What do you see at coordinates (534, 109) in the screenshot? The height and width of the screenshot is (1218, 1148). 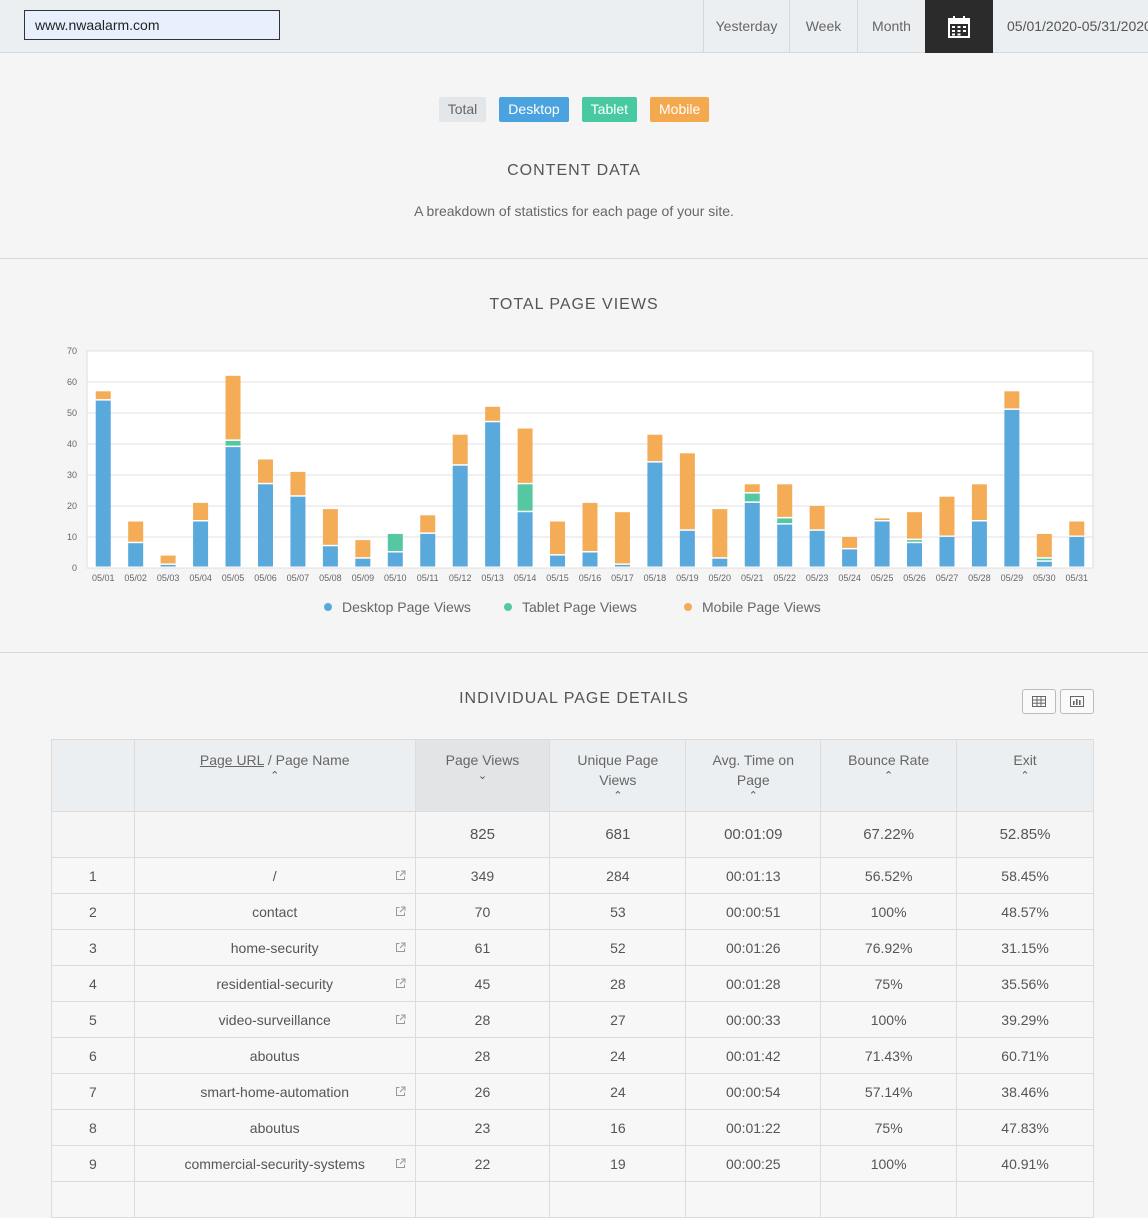 I see `filter-desktop-button: Desktop` at bounding box center [534, 109].